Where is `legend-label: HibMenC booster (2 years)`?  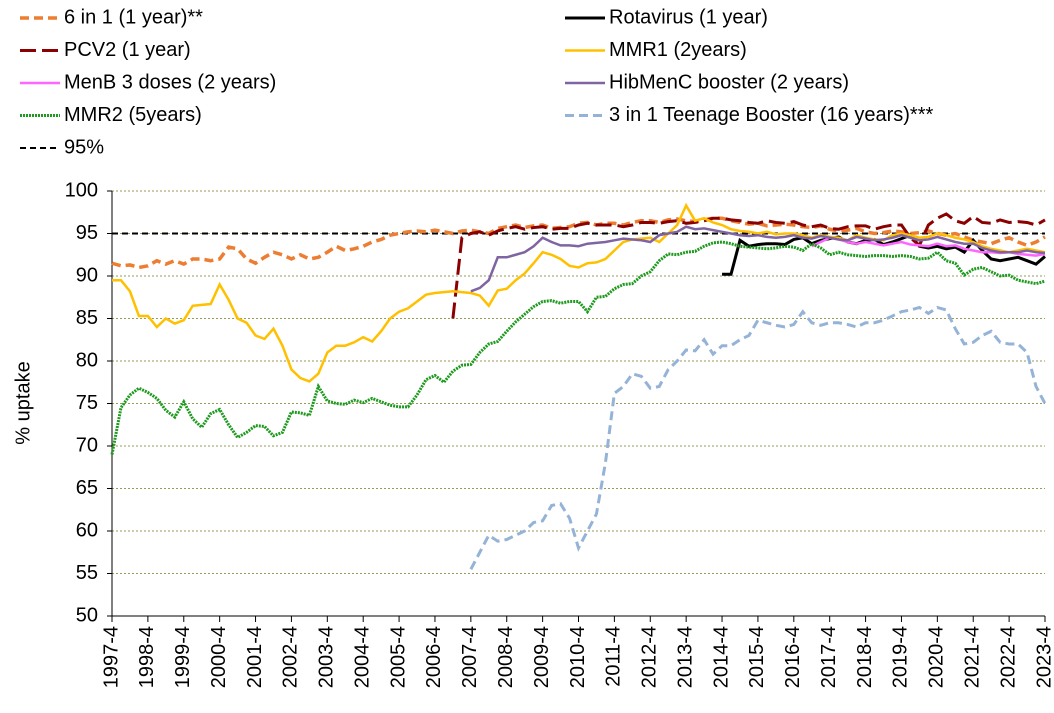 legend-label: HibMenC booster (2 years) is located at coordinates (729, 82).